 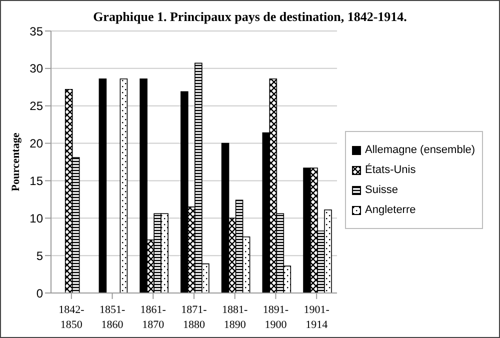 What do you see at coordinates (112, 317) in the screenshot?
I see `x-tick-label: 1851-1860` at bounding box center [112, 317].